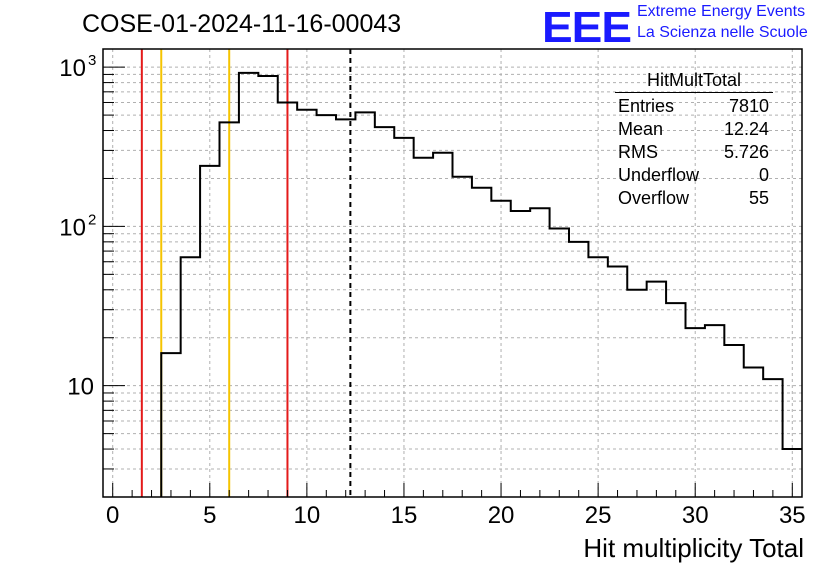 Image resolution: width=836 pixels, height=572 pixels. What do you see at coordinates (598, 515) in the screenshot?
I see `x-tick-label: 25` at bounding box center [598, 515].